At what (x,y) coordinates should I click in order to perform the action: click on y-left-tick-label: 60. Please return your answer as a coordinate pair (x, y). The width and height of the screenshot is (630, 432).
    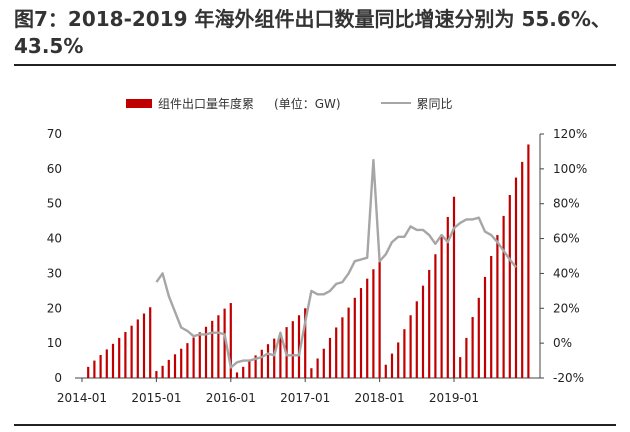
    Looking at the image, I should click on (54, 169).